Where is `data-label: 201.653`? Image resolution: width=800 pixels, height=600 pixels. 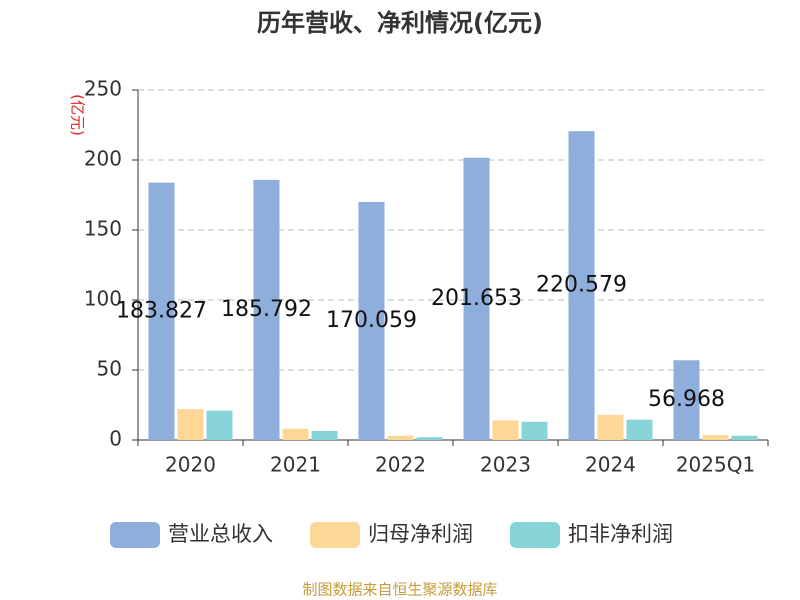
data-label: 201.653 is located at coordinates (476, 298).